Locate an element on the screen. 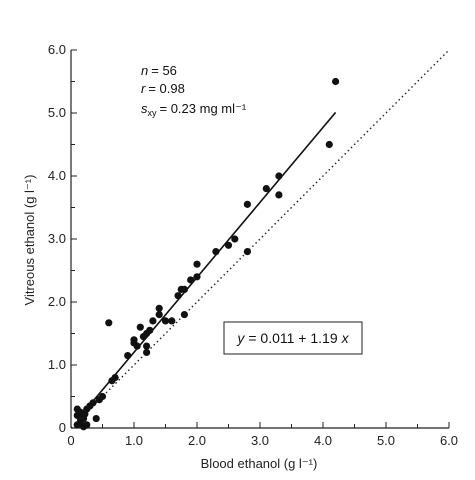 The height and width of the screenshot is (480, 475). y-tick-label: 5.0 is located at coordinates (57, 112).